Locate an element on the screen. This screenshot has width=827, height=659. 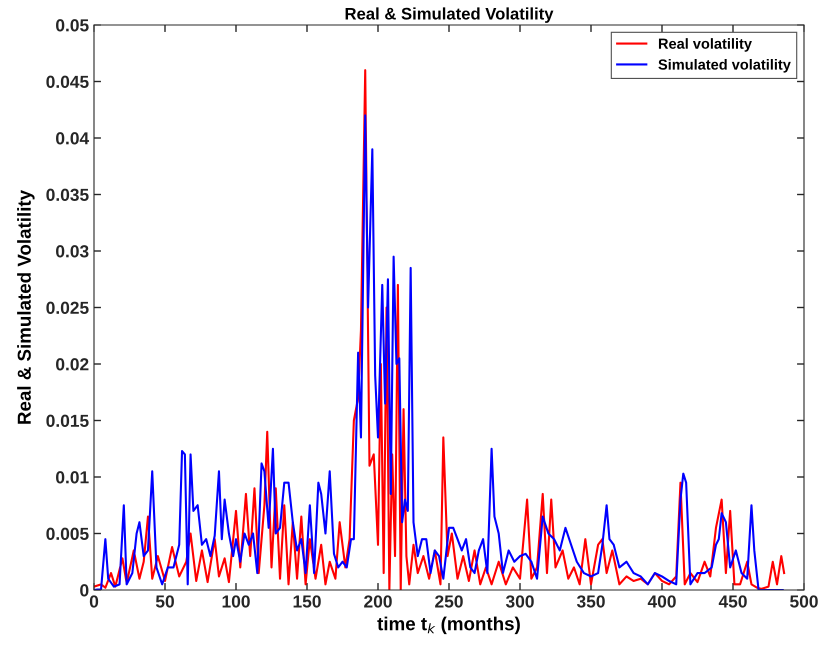
x-axis-title: time t$_{k}$ (months) is located at coordinates (448, 625).